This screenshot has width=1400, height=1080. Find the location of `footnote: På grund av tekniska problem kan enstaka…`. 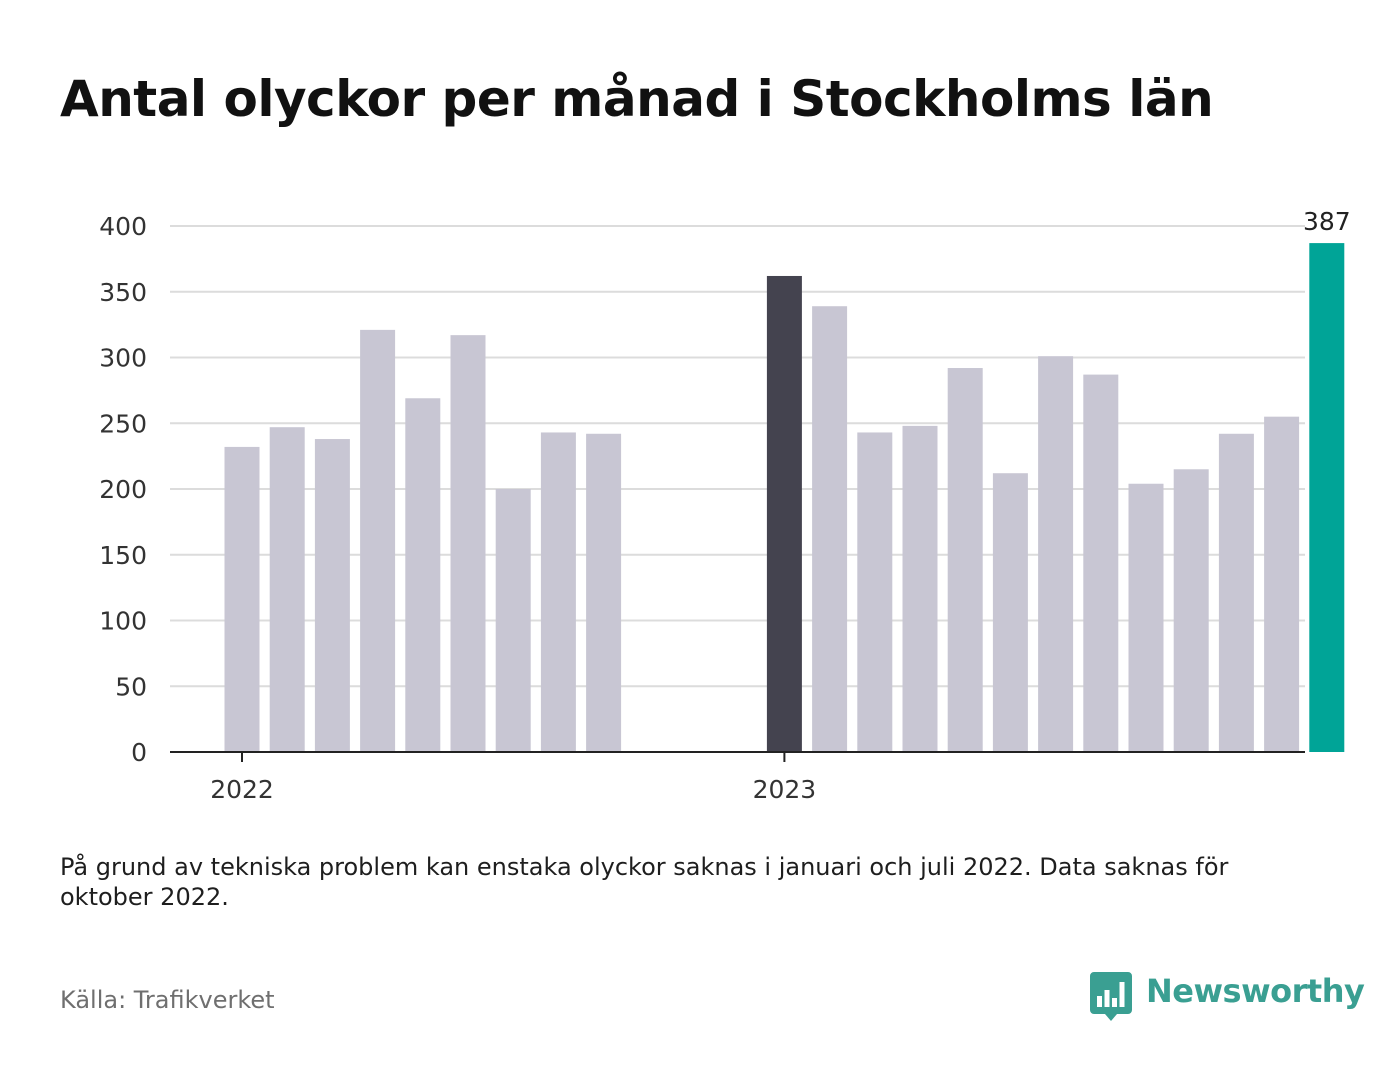

footnote: På grund av tekniska problem kan enstaka… is located at coordinates (644, 882).